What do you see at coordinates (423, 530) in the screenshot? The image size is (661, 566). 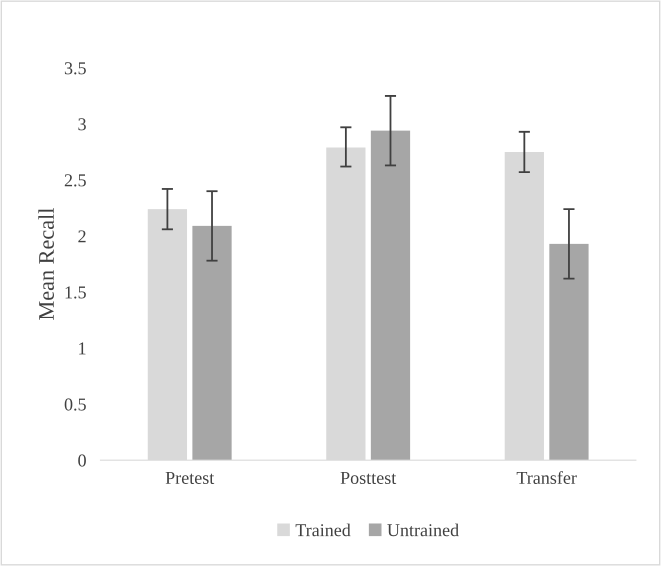 I see `legend-label: Untrained` at bounding box center [423, 530].